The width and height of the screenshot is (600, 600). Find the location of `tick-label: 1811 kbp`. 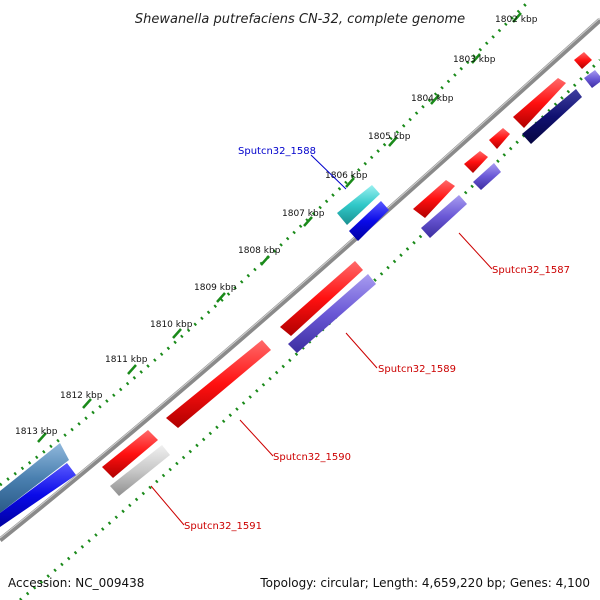

tick-label: 1811 kbp is located at coordinates (126, 360).